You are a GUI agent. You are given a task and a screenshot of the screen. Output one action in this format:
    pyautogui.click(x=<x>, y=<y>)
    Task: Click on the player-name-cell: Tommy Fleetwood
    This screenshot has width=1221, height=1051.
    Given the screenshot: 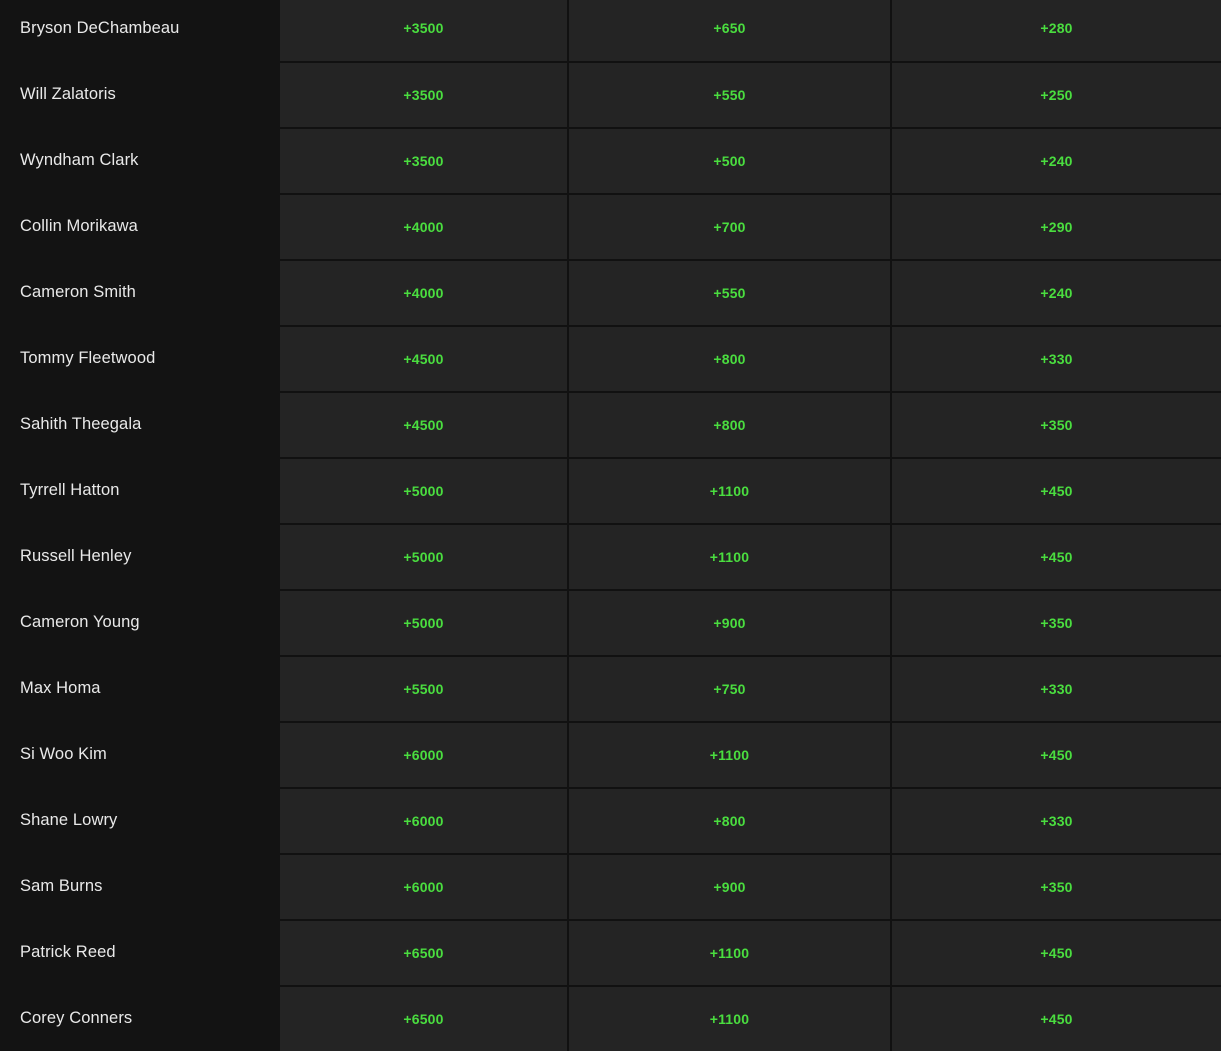 What is the action you would take?
    pyautogui.click(x=140, y=358)
    